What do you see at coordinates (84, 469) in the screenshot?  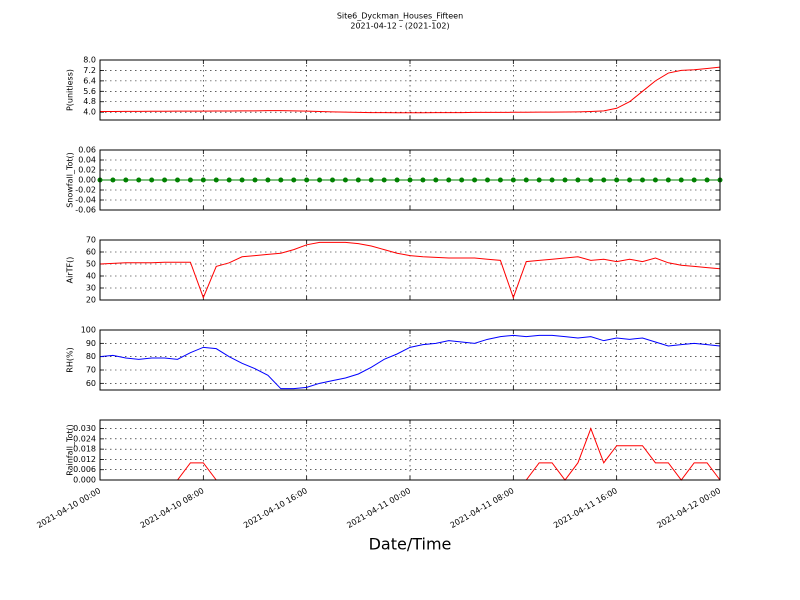 I see `y-tick-label: 0.006` at bounding box center [84, 469].